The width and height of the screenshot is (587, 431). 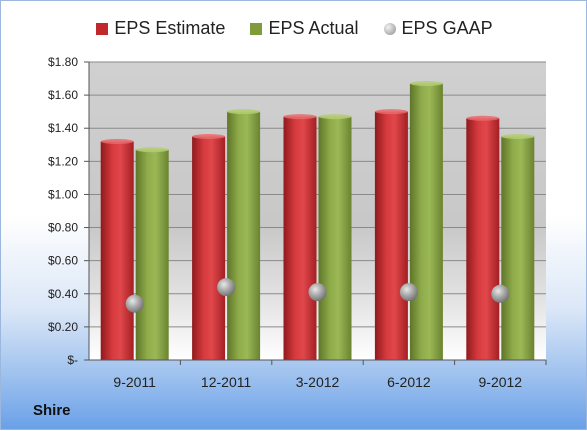 I want to click on x-tick-label: 9-2011, so click(x=134, y=382).